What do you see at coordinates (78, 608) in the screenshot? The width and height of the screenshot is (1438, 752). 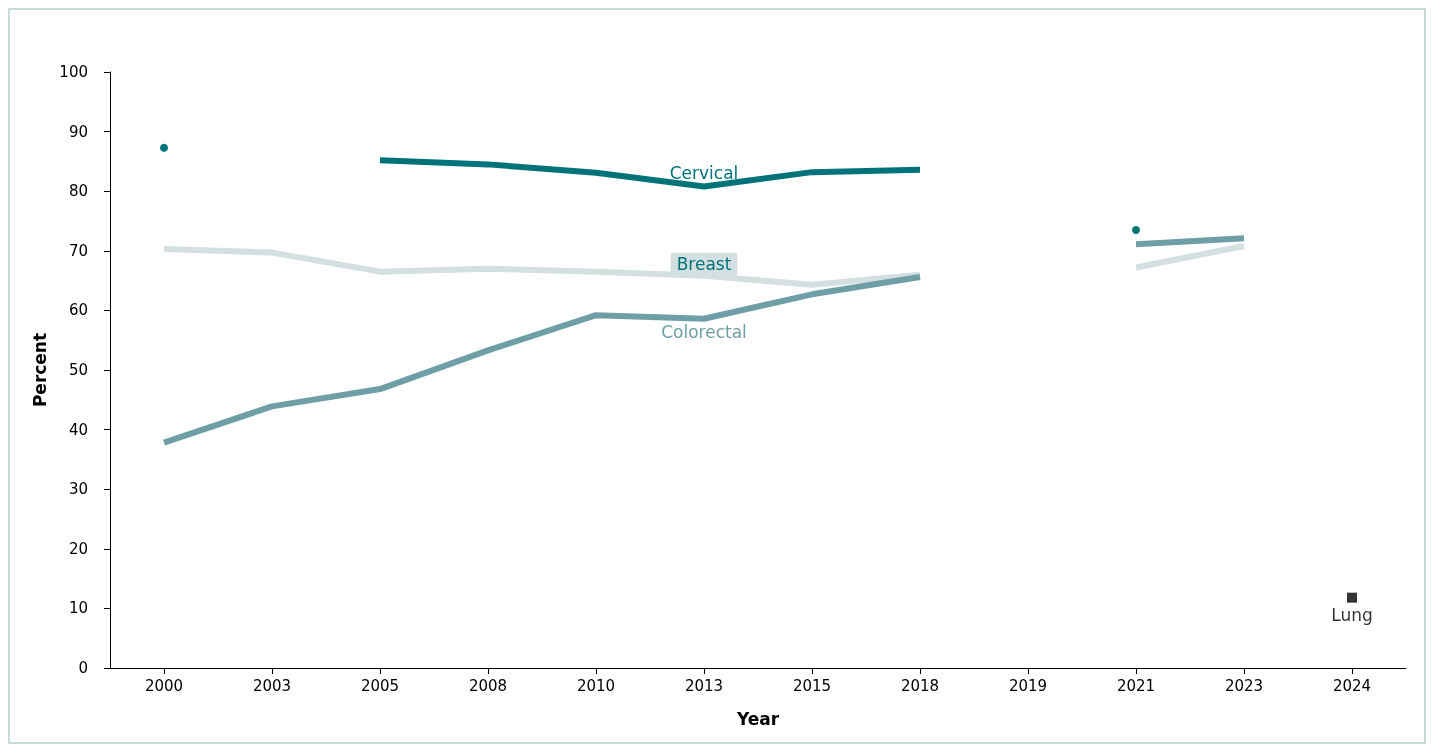 I see `y-tick-label: 10` at bounding box center [78, 608].